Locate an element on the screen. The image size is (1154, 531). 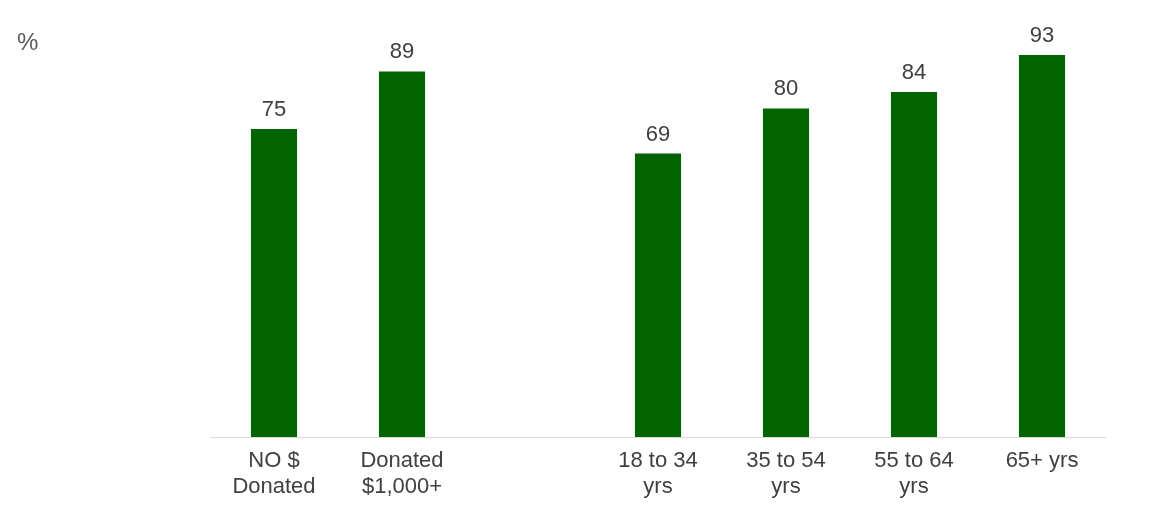
x-tick-label: NO $ Donated is located at coordinates (274, 472).